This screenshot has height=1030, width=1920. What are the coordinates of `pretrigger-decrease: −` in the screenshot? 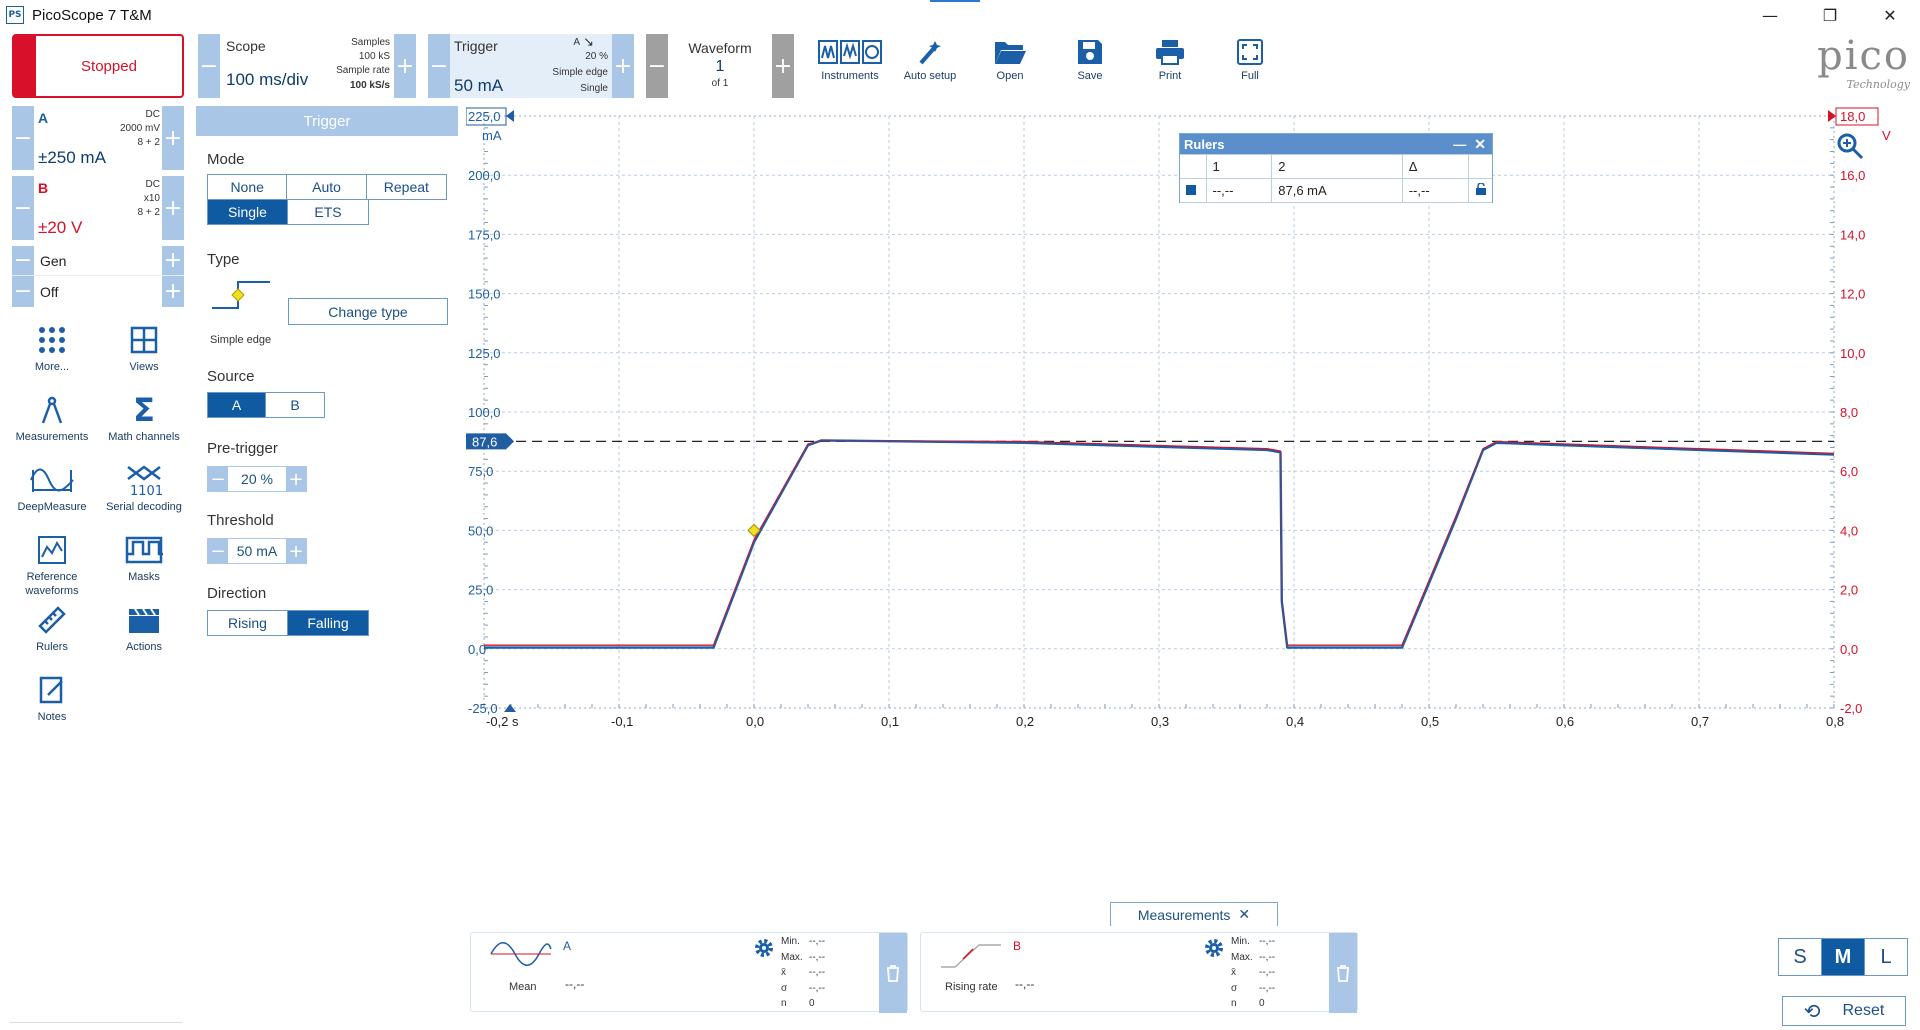 It's located at (218, 479).